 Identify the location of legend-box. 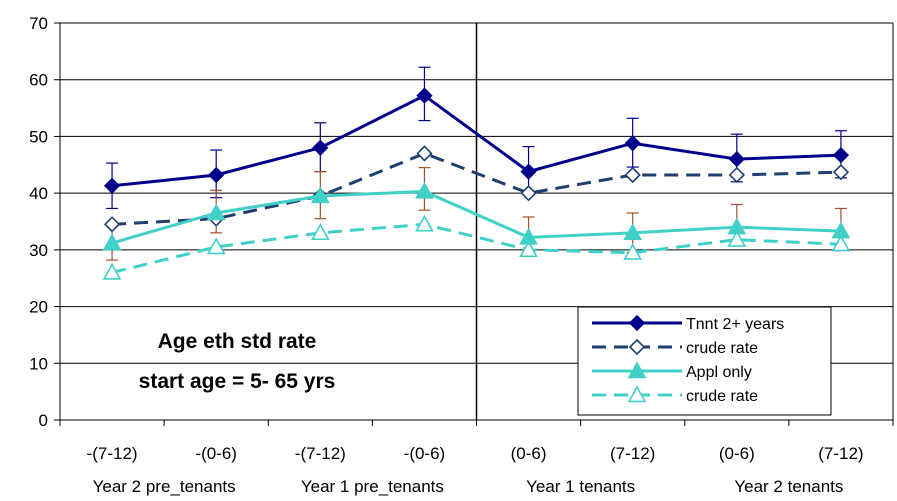
(704, 361).